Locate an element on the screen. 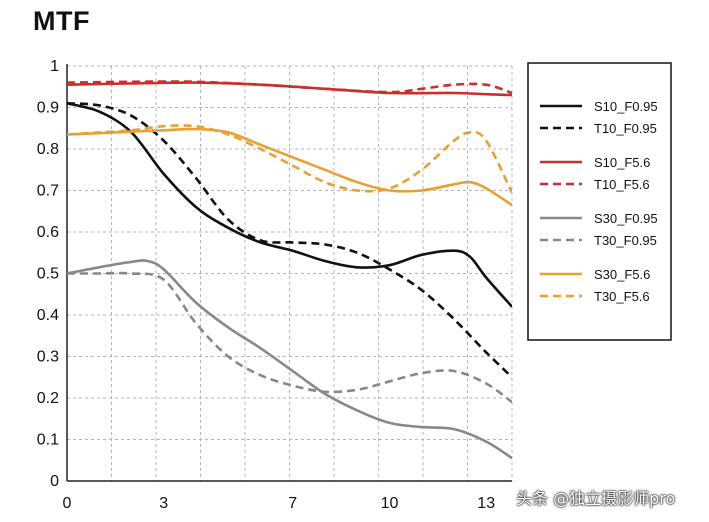  legend-box is located at coordinates (599, 201).